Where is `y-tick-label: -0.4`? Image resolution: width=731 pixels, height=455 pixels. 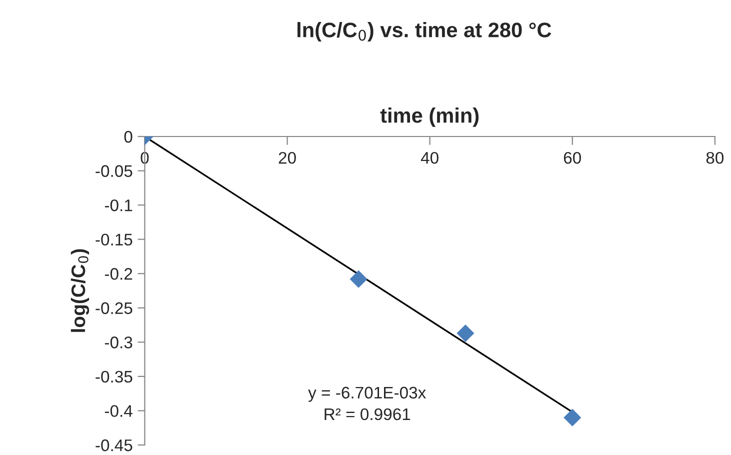 y-tick-label: -0.4 is located at coordinates (118, 411).